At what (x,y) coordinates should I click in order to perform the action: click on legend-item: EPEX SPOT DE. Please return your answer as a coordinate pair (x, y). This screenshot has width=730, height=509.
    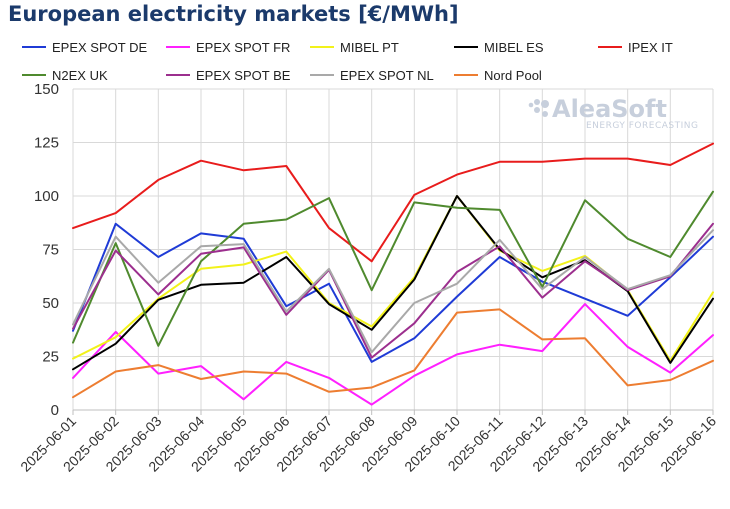
    Looking at the image, I should click on (84, 47).